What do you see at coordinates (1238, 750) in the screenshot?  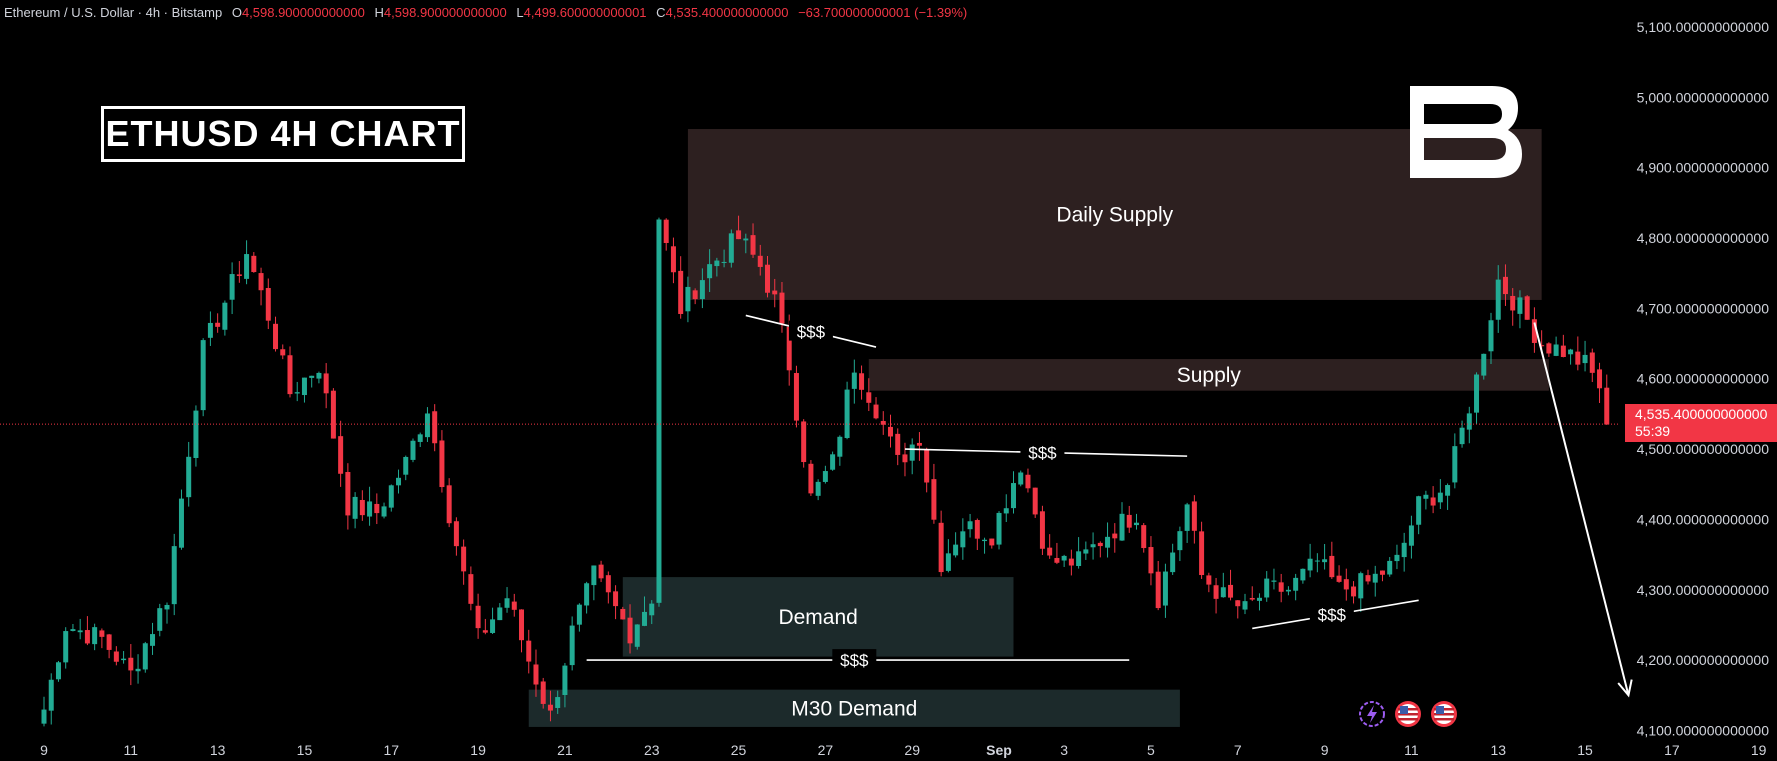 I see `x-tick-label: 7` at bounding box center [1238, 750].